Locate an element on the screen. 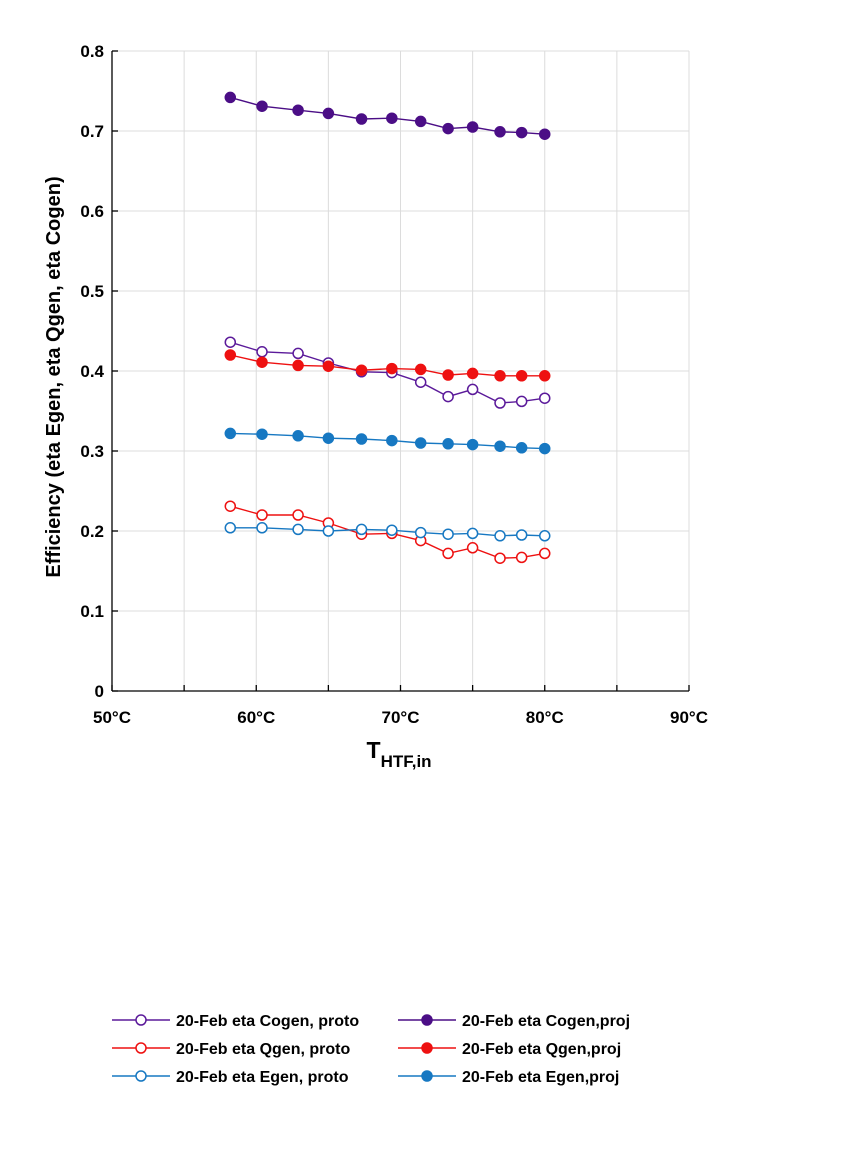 The width and height of the screenshot is (852, 1162). legend-entry: 20-Feb eta Egen,proj is located at coordinates (508, 1077).